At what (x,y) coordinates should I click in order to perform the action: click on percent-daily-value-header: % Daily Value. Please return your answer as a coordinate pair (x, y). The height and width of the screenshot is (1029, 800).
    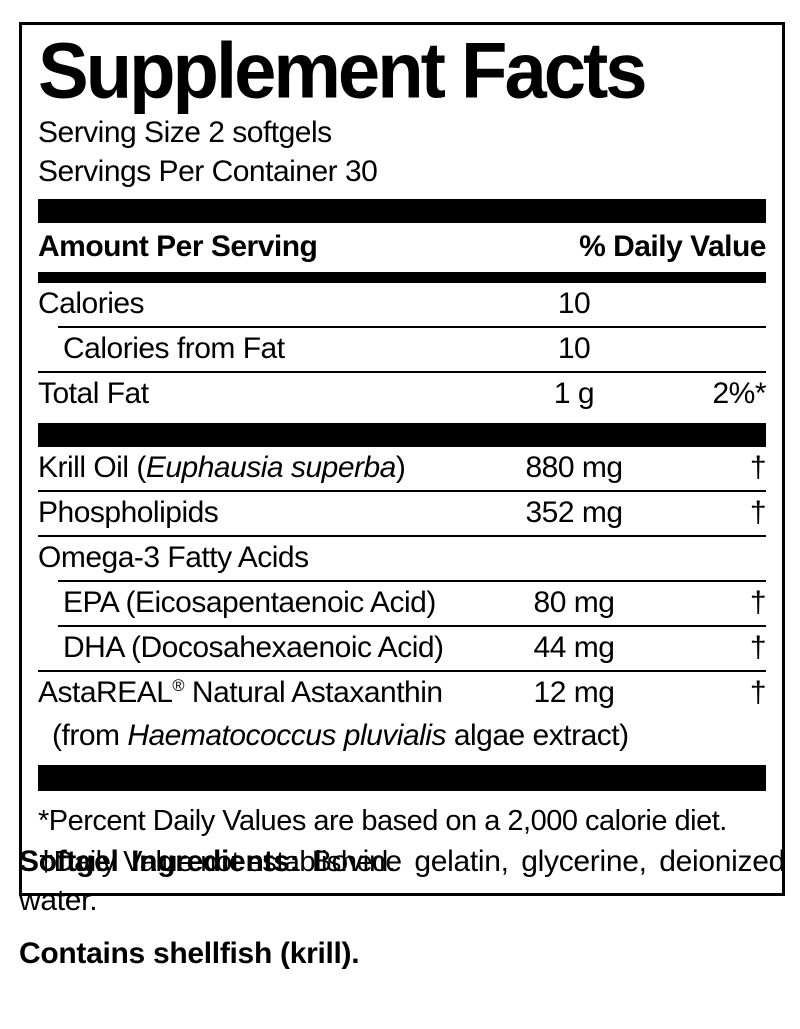
    Looking at the image, I should click on (672, 246).